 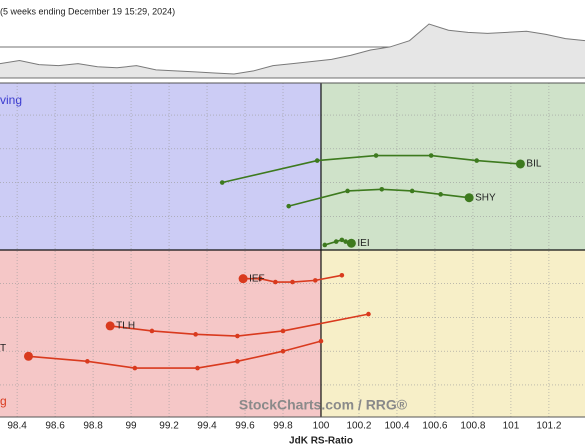 What do you see at coordinates (125, 326) in the screenshot?
I see `series-label: TLH` at bounding box center [125, 326].